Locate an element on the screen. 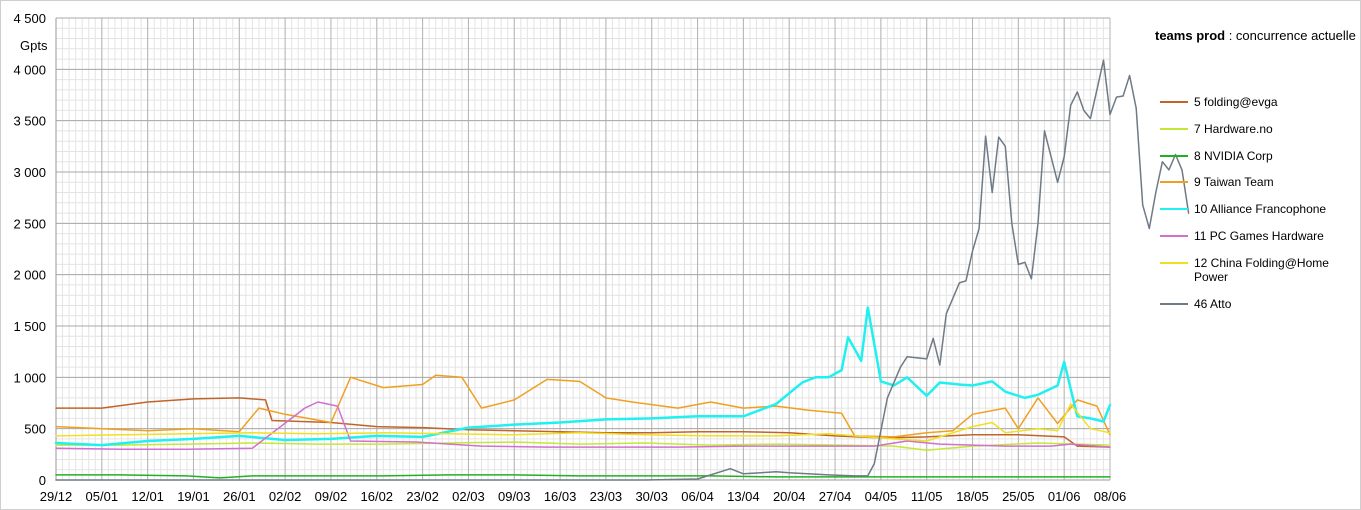 Image resolution: width=1361 pixels, height=510 pixels. legend-title: teams prod : concurrence actuelle is located at coordinates (1255, 35).